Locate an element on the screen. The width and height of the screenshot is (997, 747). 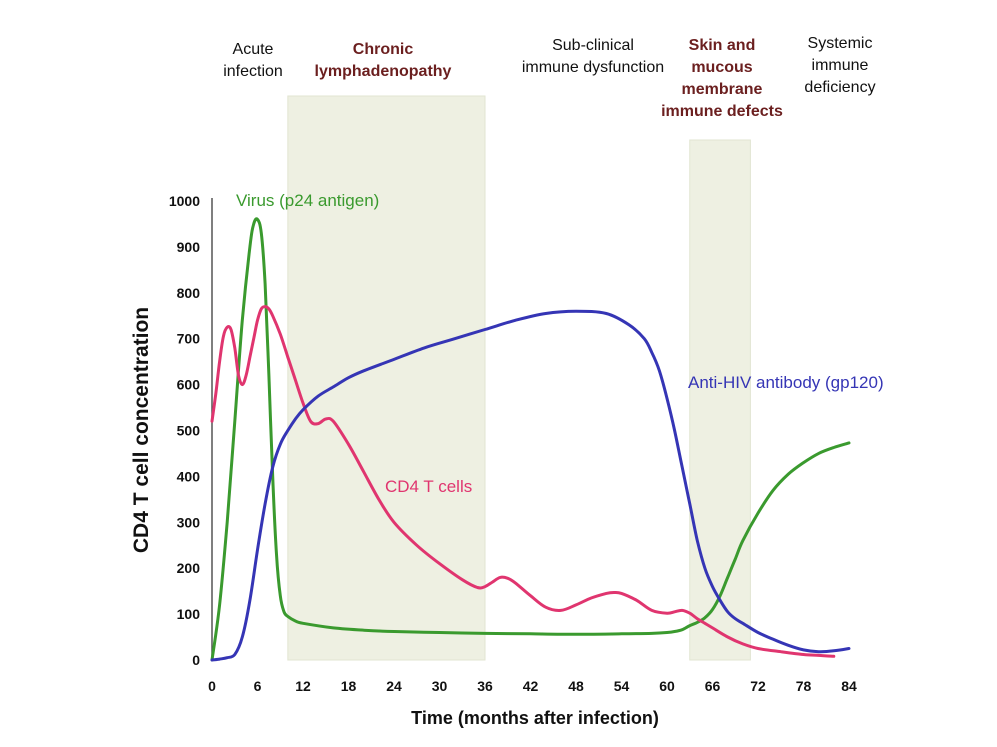
x-tick-label: 48 is located at coordinates (576, 686).